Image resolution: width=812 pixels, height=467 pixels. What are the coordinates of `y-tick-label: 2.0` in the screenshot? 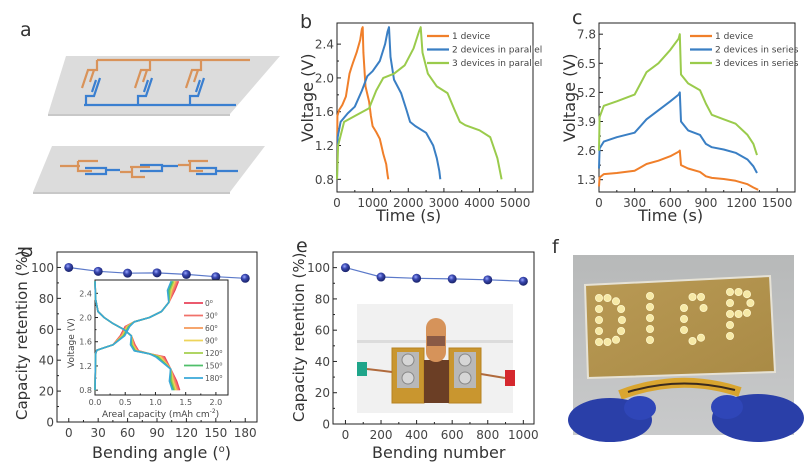 It's located at (324, 78).